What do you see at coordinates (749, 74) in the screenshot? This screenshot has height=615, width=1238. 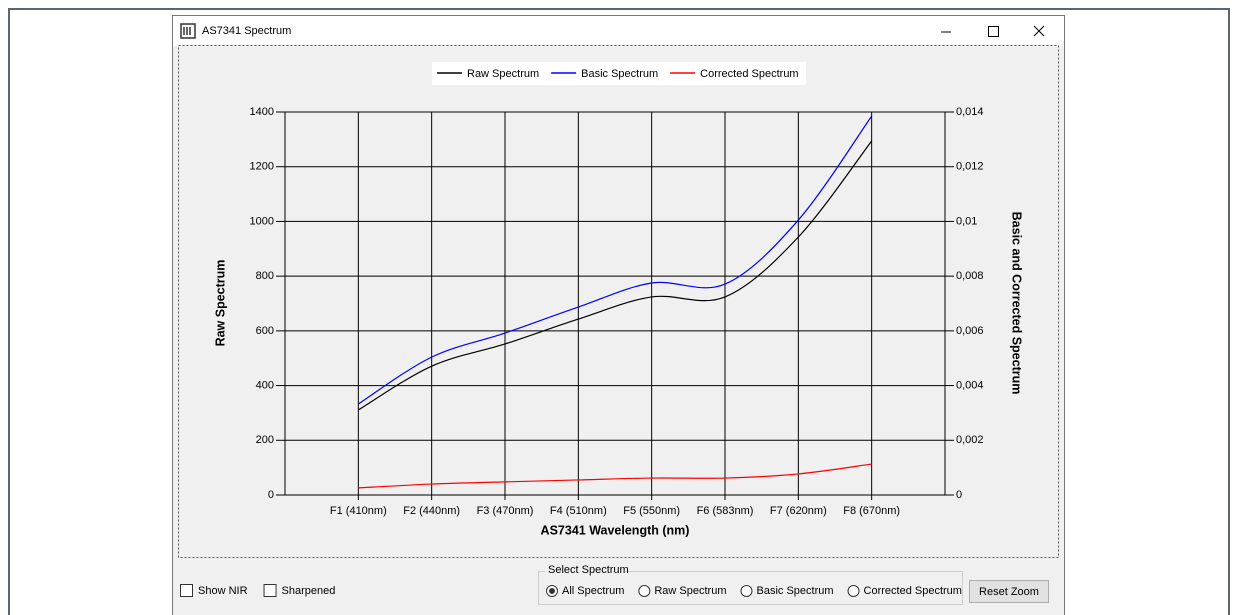 I see `legend-label: Corrected Spectrum` at bounding box center [749, 74].